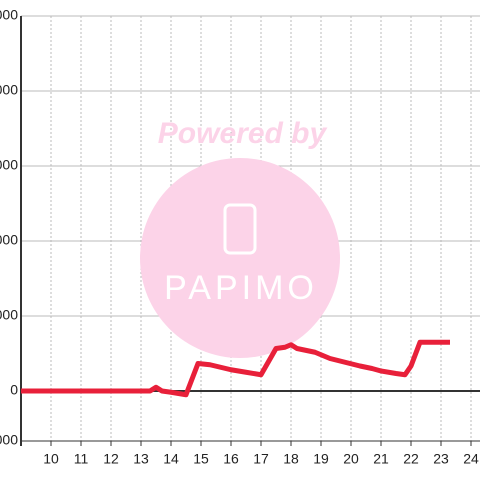  What do you see at coordinates (51, 459) in the screenshot?
I see `x-tick-label: 10` at bounding box center [51, 459].